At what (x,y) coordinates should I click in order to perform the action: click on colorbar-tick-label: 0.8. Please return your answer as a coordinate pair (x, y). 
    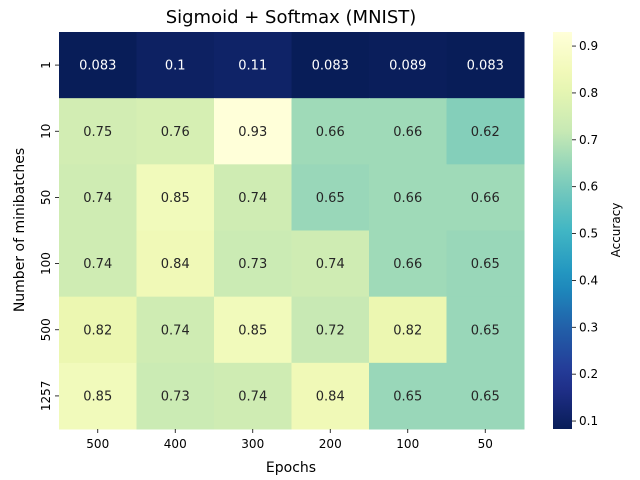
    Looking at the image, I should click on (588, 93).